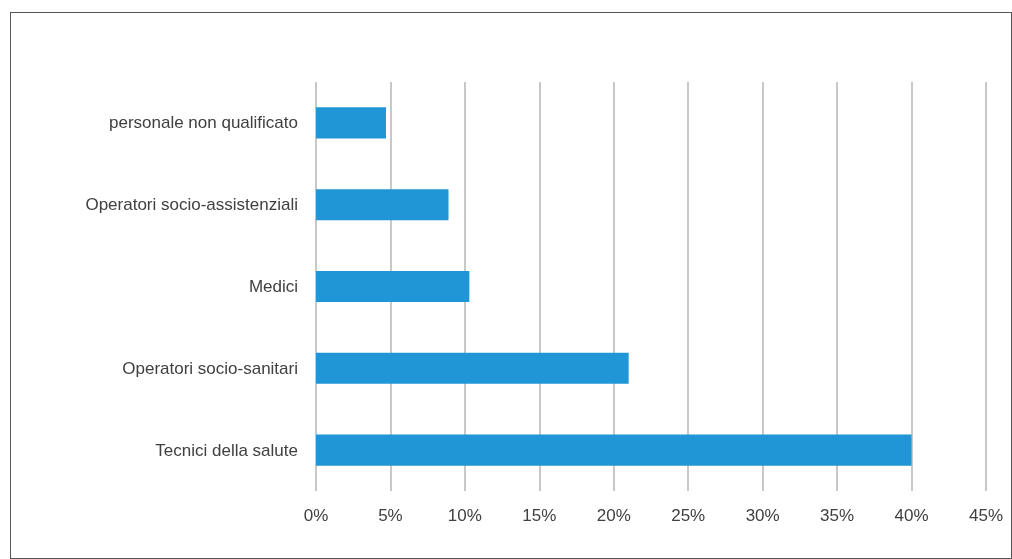 The image size is (1012, 559). I want to click on y-tick-label: Medici, so click(273, 286).